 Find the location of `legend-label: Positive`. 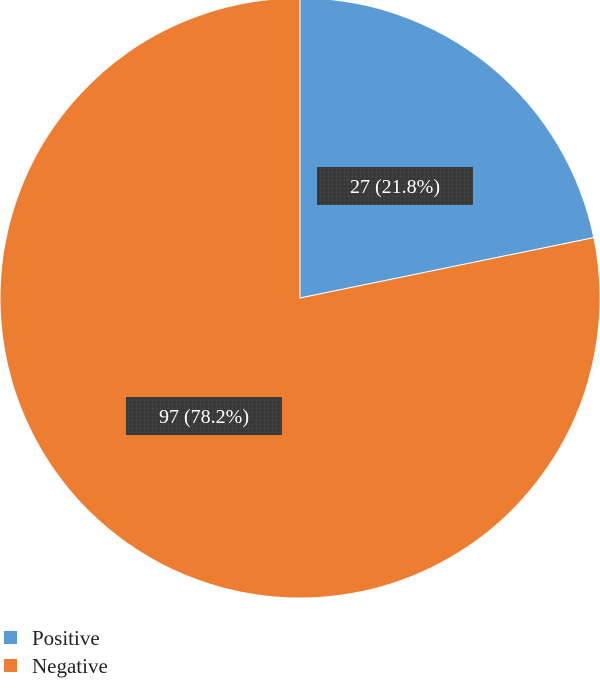

legend-label: Positive is located at coordinates (66, 638).